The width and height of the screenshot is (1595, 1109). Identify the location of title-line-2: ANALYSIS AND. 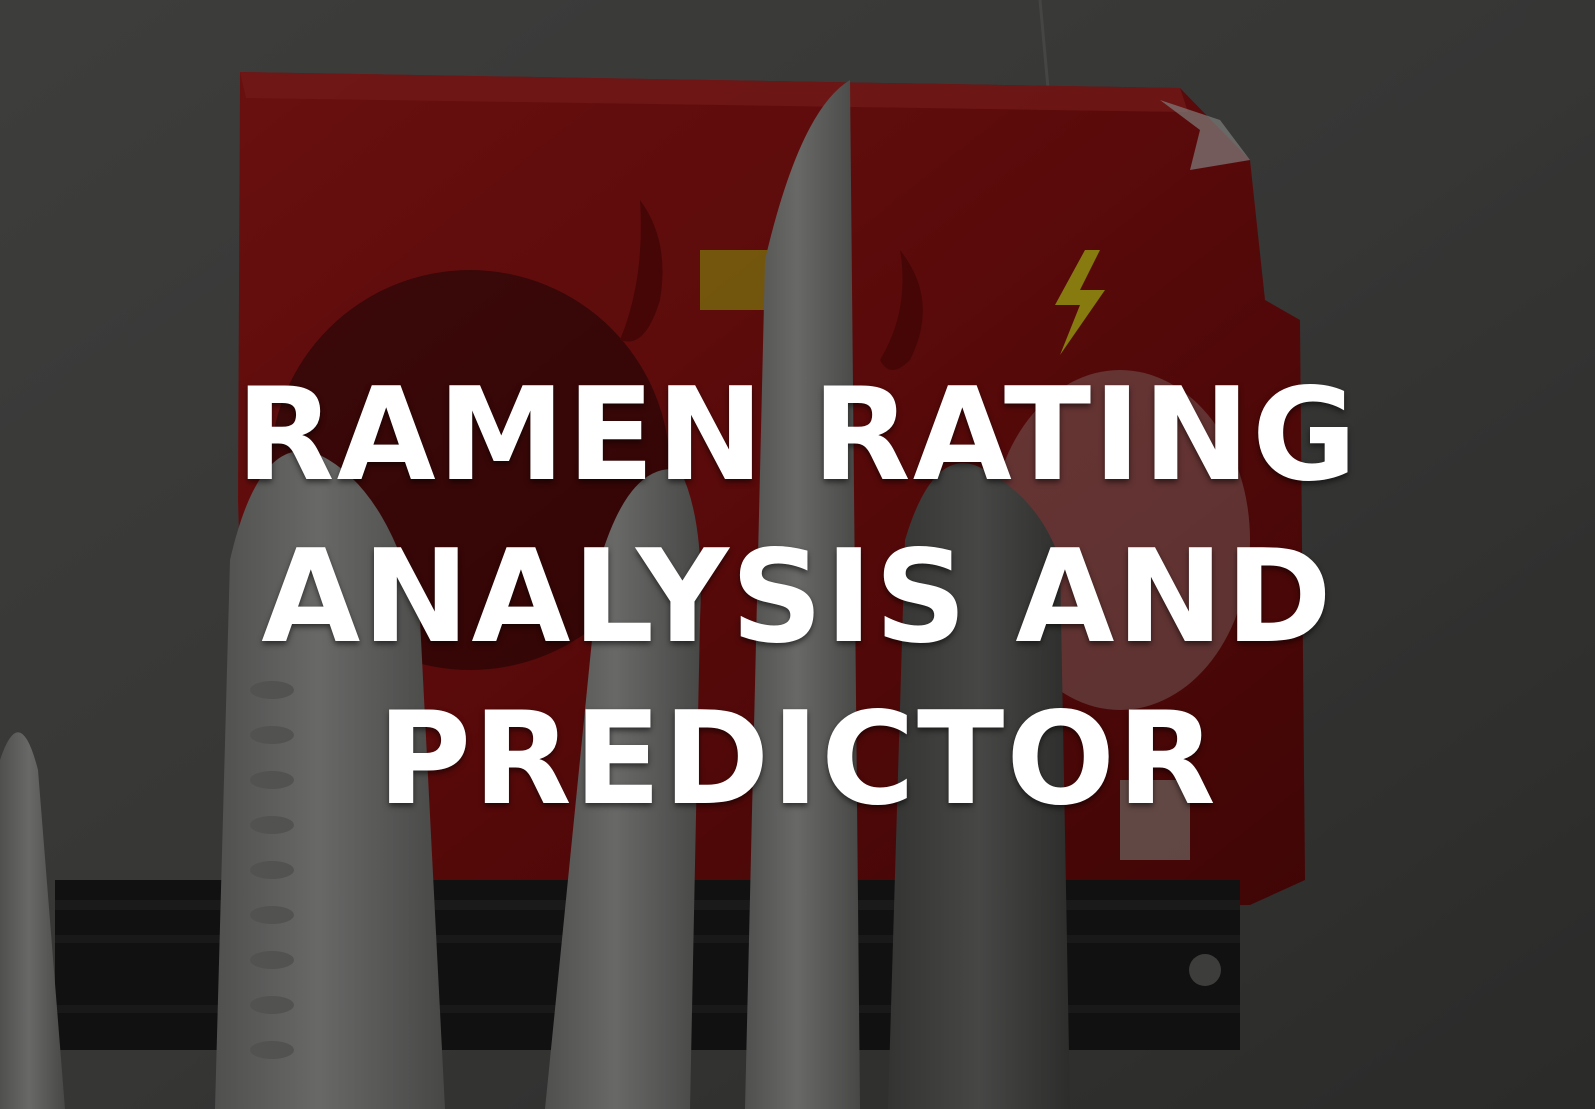
(797, 597).